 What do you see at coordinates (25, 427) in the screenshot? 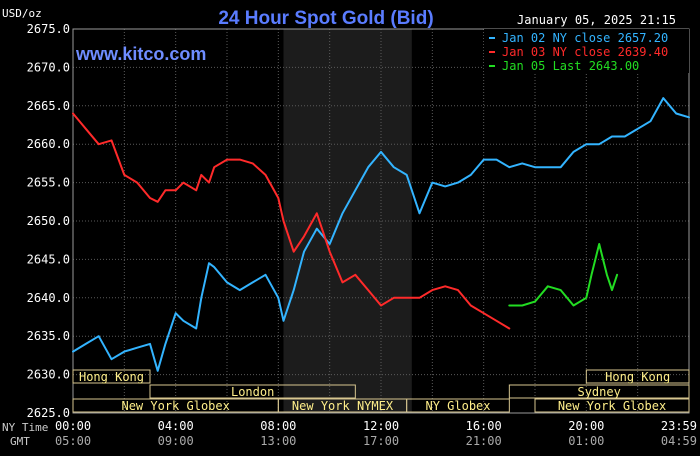
I see `ny-time-row-label: NY Time` at bounding box center [25, 427].